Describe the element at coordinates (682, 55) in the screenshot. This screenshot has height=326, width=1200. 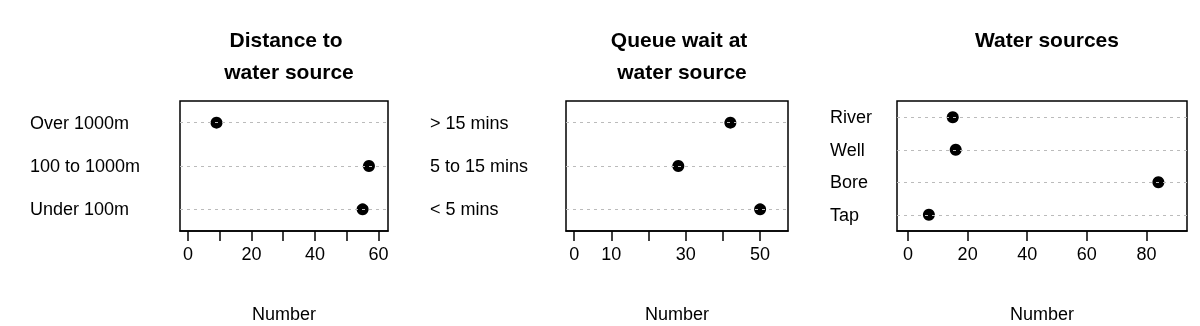
I see `chart-title: Queue wait at water source` at that location.